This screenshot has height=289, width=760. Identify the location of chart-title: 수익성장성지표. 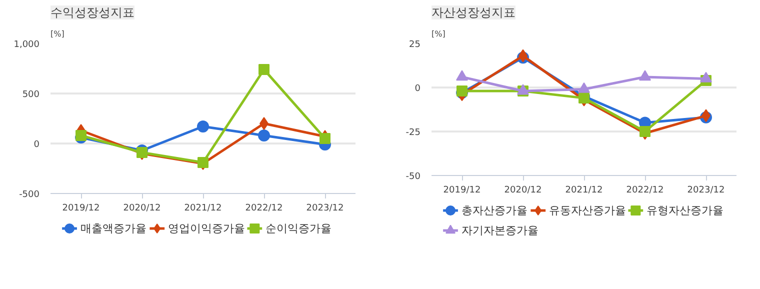
(92, 13).